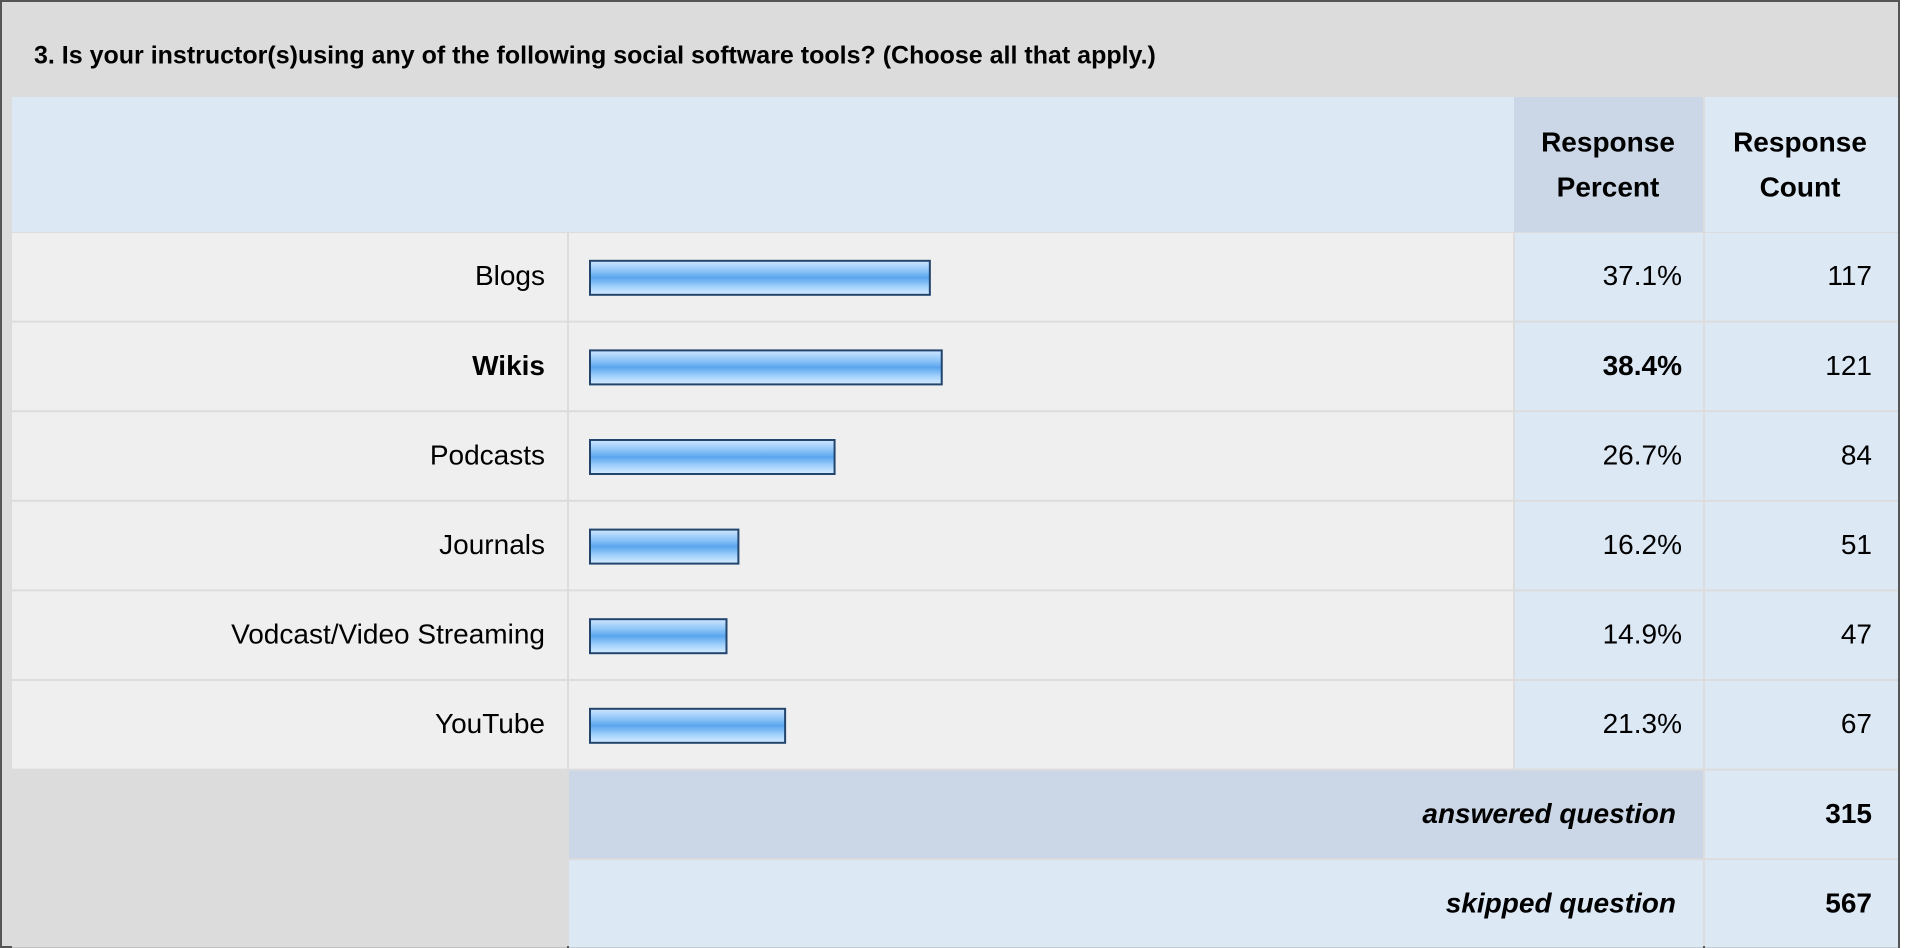 The image size is (1911, 948). What do you see at coordinates (510, 275) in the screenshot?
I see `row-label: Blogs` at bounding box center [510, 275].